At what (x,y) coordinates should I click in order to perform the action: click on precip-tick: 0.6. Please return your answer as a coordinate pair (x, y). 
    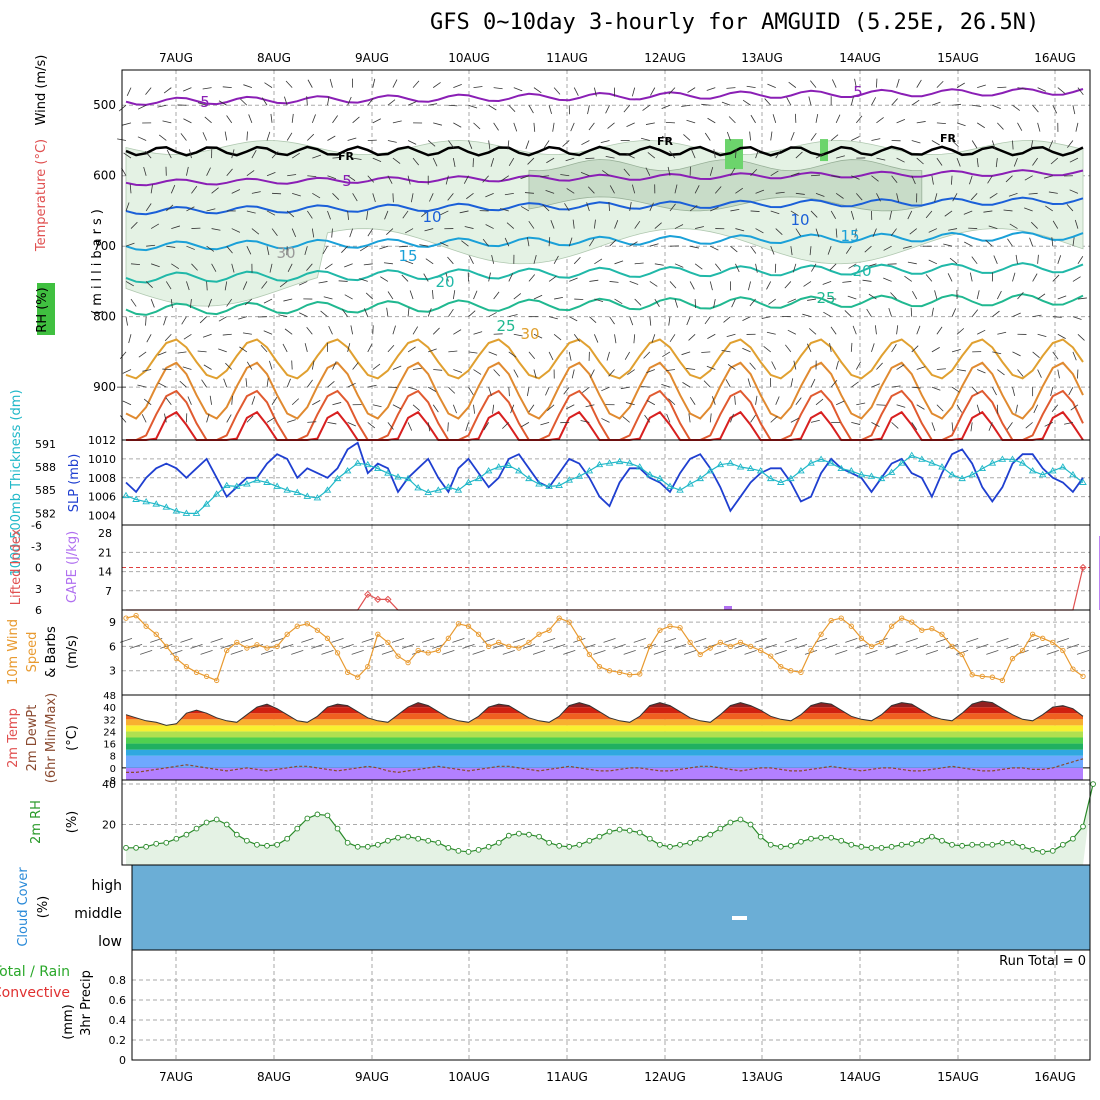
    Looking at the image, I should click on (118, 1000).